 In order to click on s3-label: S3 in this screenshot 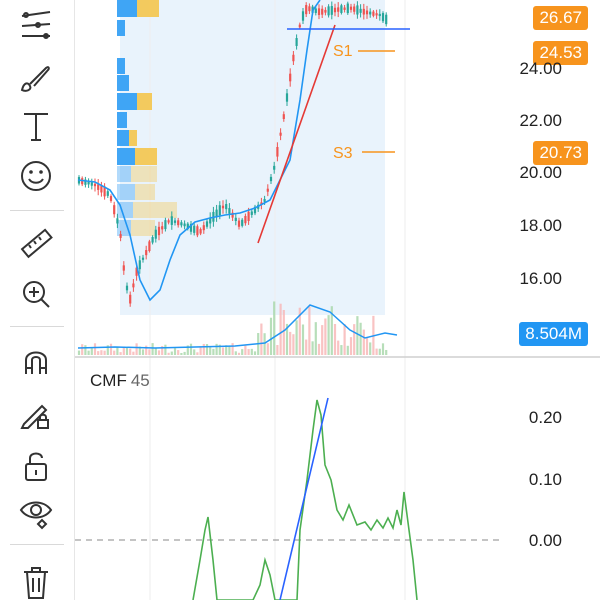, I will do `click(343, 153)`.